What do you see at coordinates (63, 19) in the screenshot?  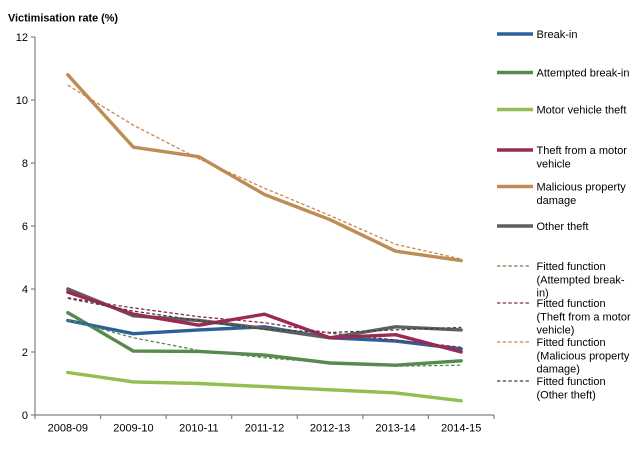 I see `svg-text: Victimisation rate (%)` at bounding box center [63, 19].